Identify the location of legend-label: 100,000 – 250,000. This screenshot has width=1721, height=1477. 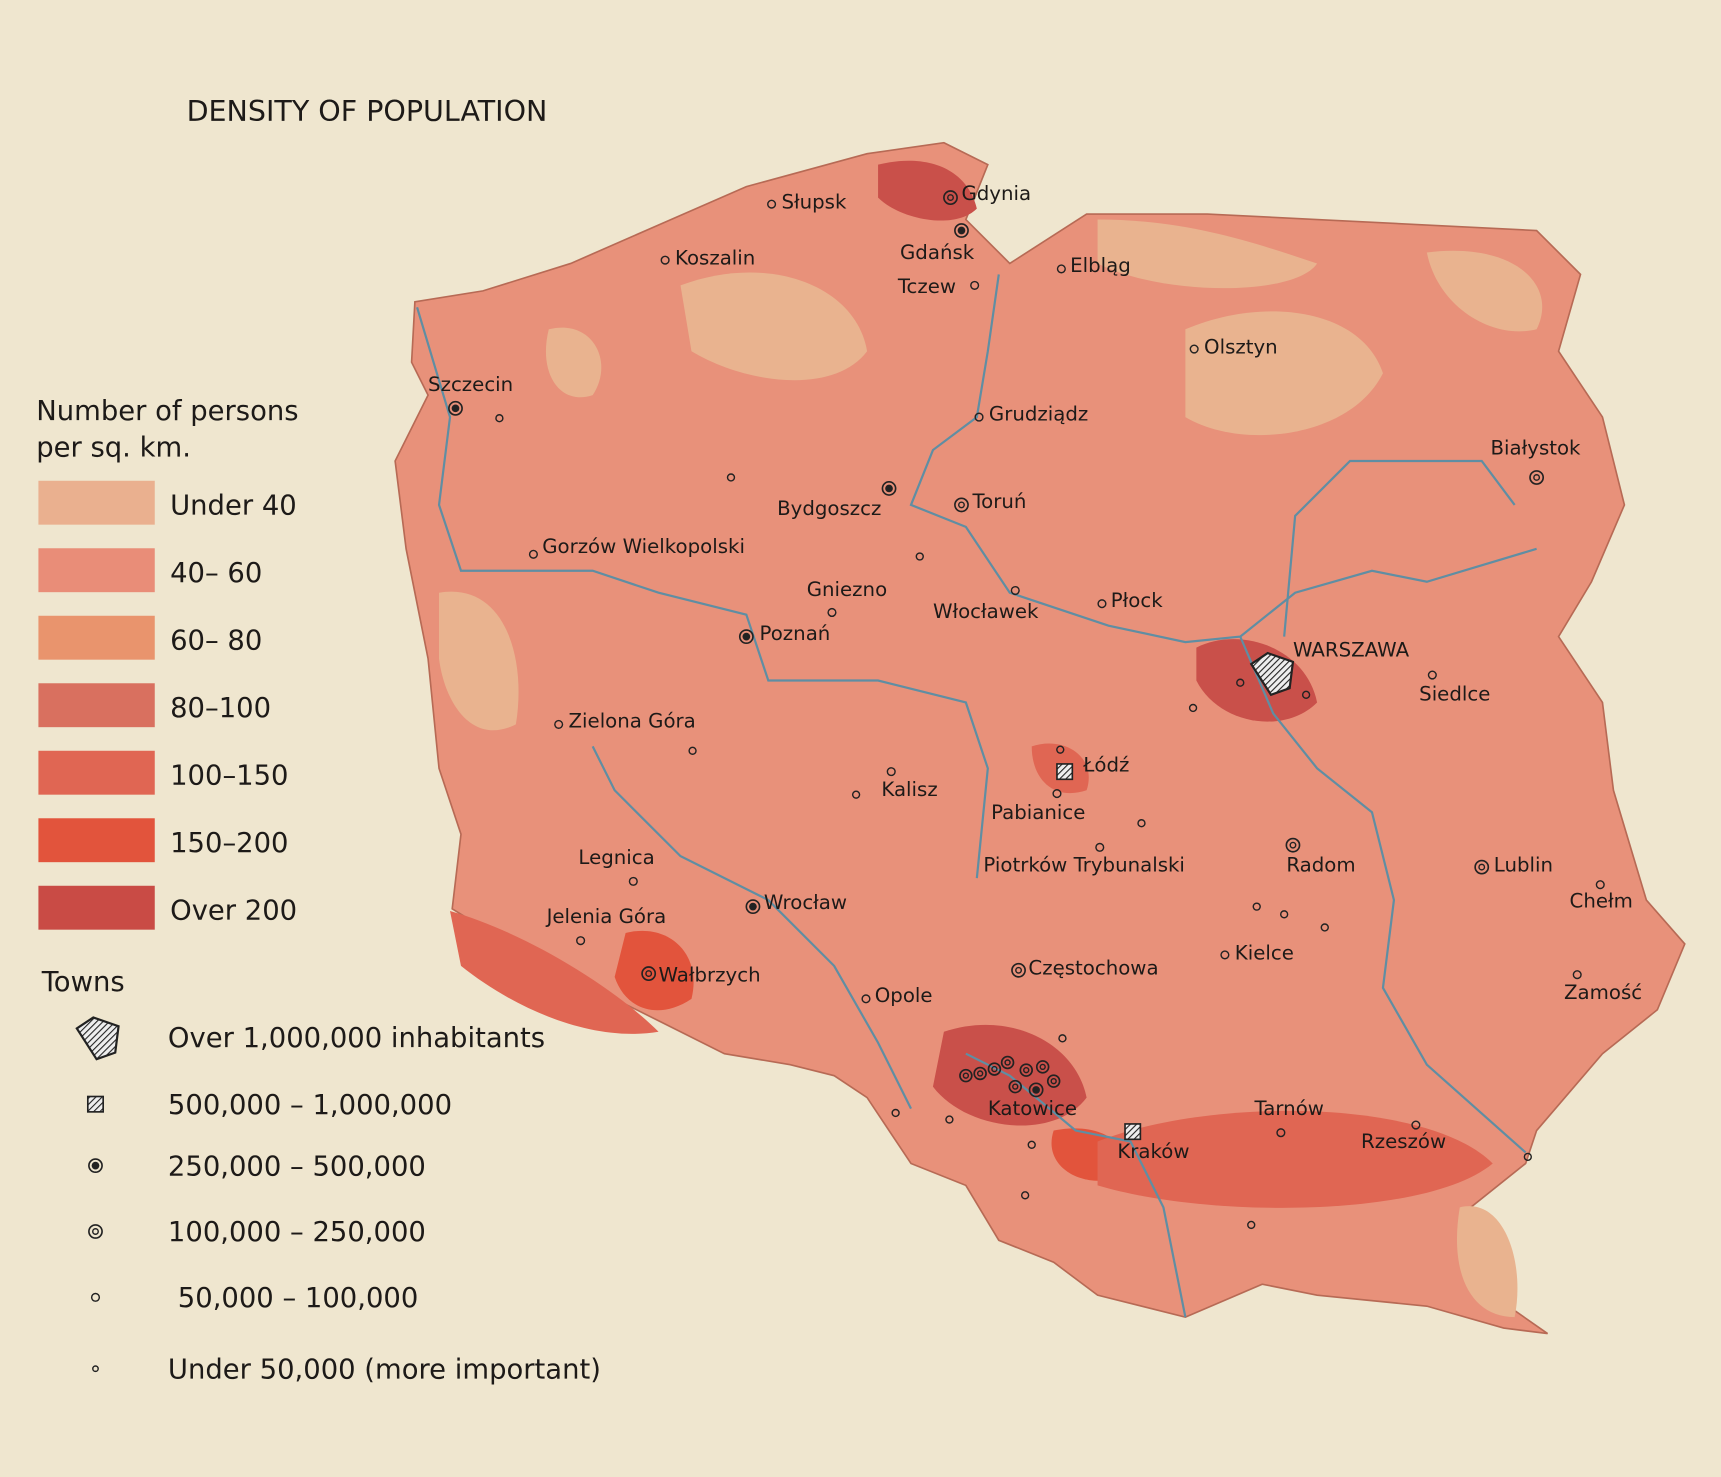
(297, 1232).